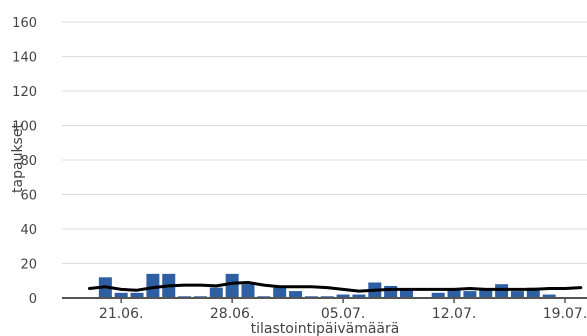 Image resolution: width=587 pixels, height=336 pixels. Describe the element at coordinates (28, 161) in the screenshot. I see `y-tick-label: 80` at that location.